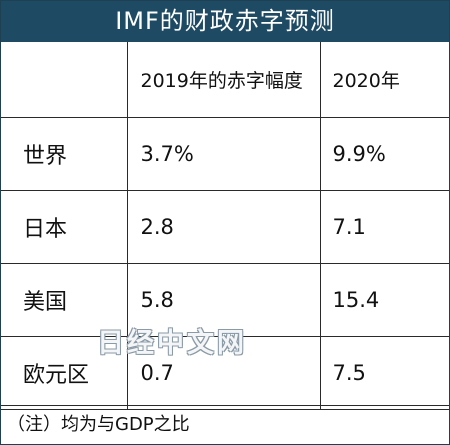 This screenshot has height=445, width=450. I want to click on cell-japan-2019: 2.8, so click(223, 227).